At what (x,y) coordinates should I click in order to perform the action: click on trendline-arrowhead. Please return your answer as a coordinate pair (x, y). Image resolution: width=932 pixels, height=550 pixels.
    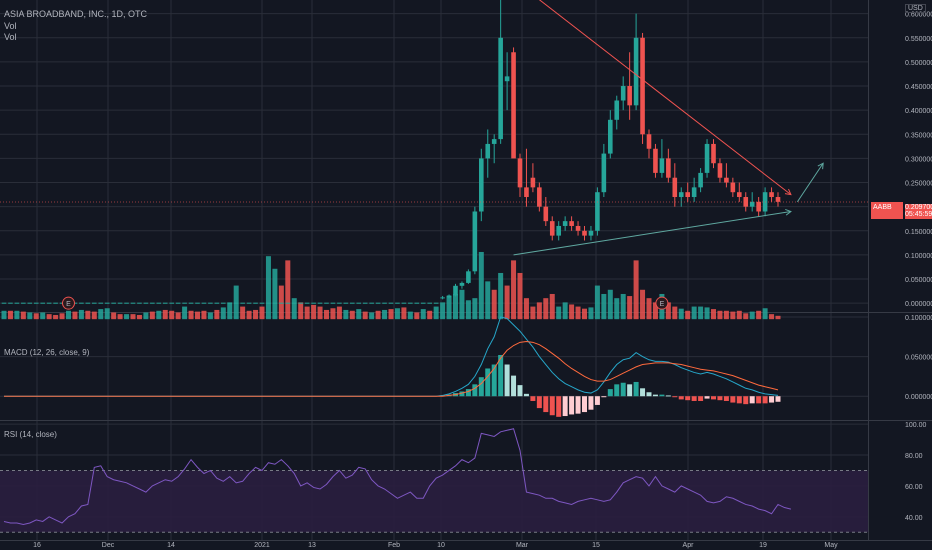
    Looking at the image, I should click on (788, 192).